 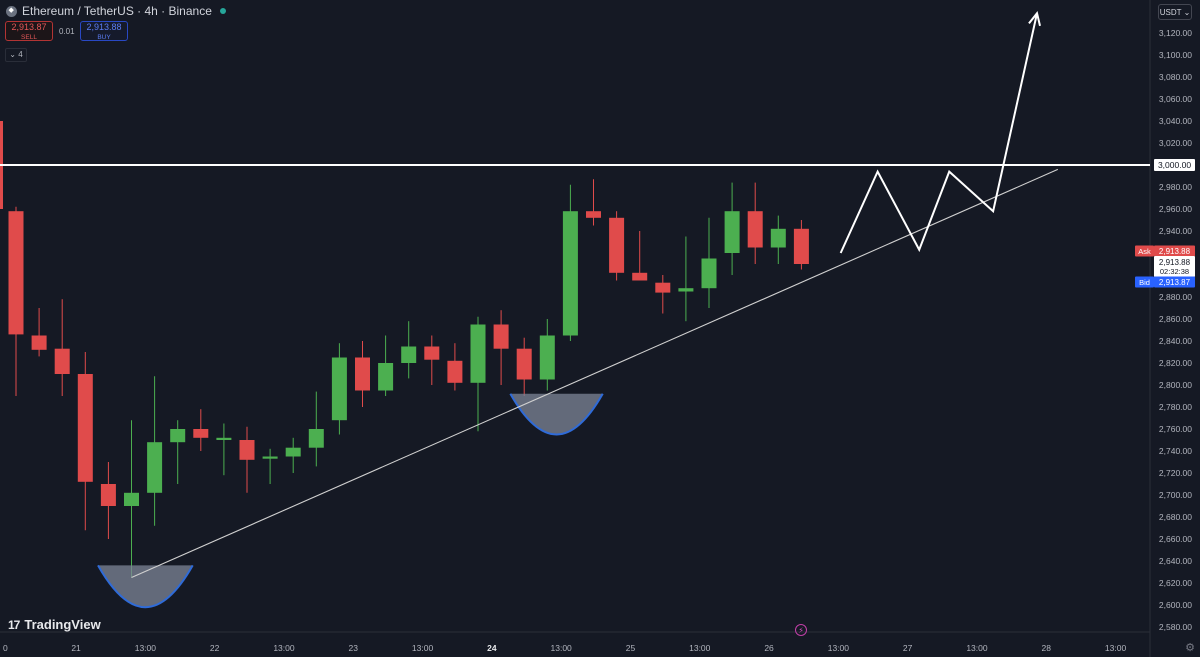 I want to click on tradingview-wordmark: TradingView, so click(x=62, y=624).